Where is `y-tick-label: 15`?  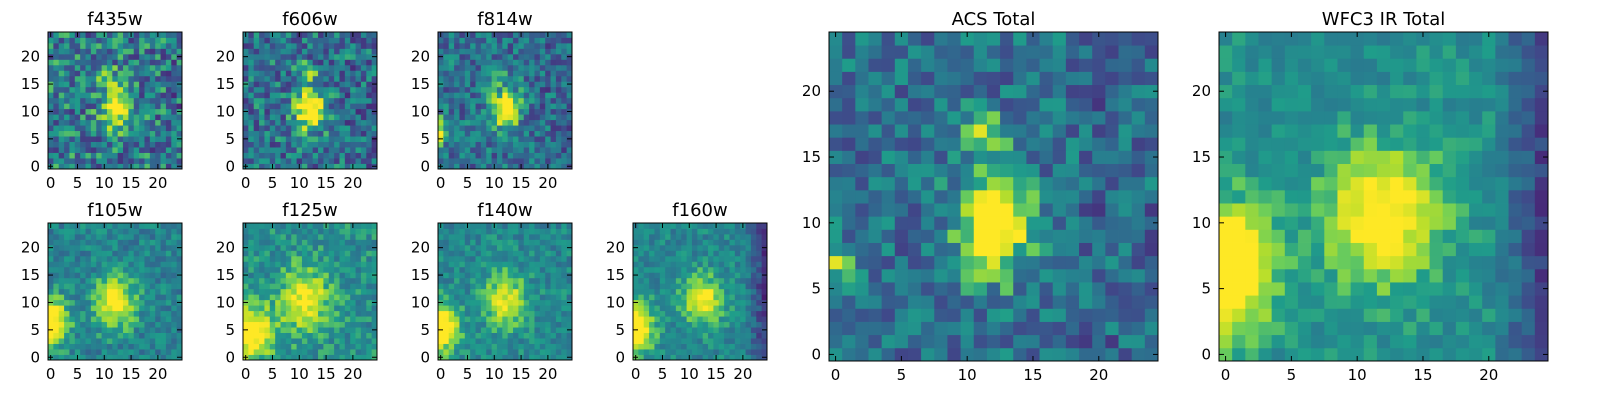 y-tick-label: 15 is located at coordinates (615, 275).